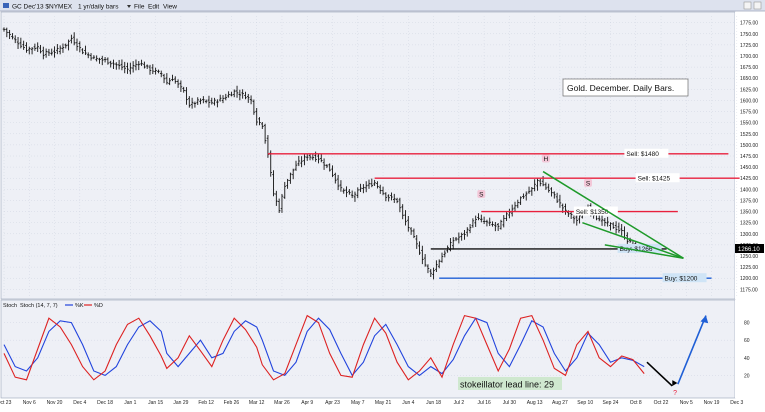  Describe the element at coordinates (749, 57) in the screenshot. I see `price-tick-label: 1700.00` at that location.